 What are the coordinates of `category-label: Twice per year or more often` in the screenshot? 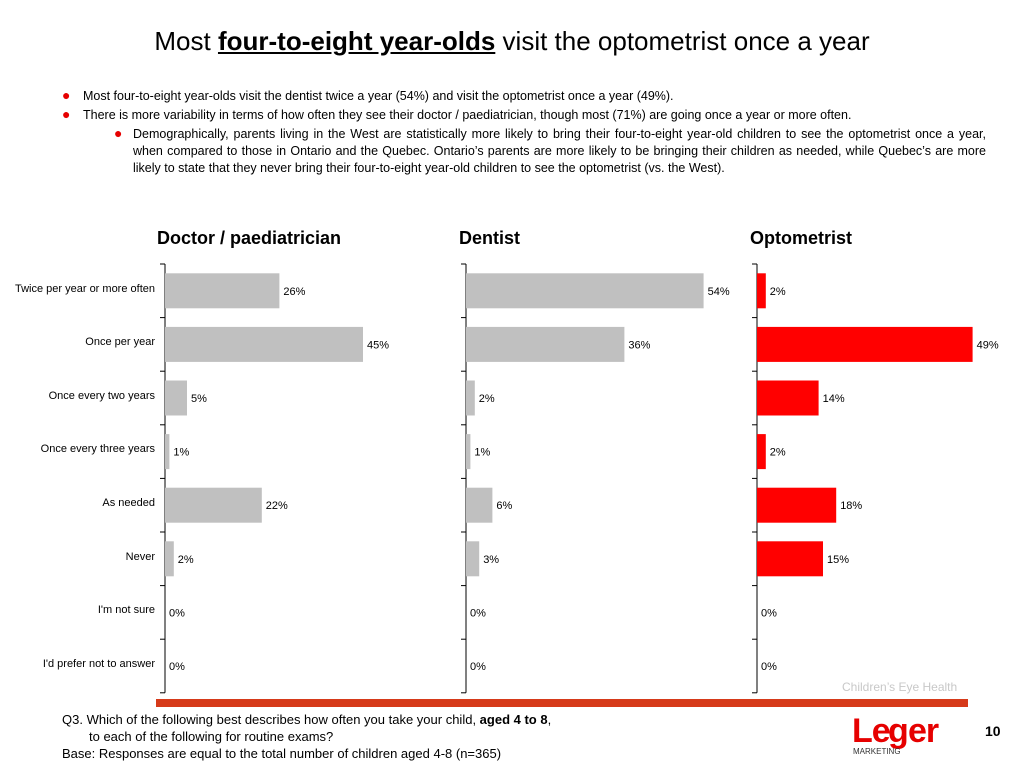 It's located at (84, 289).